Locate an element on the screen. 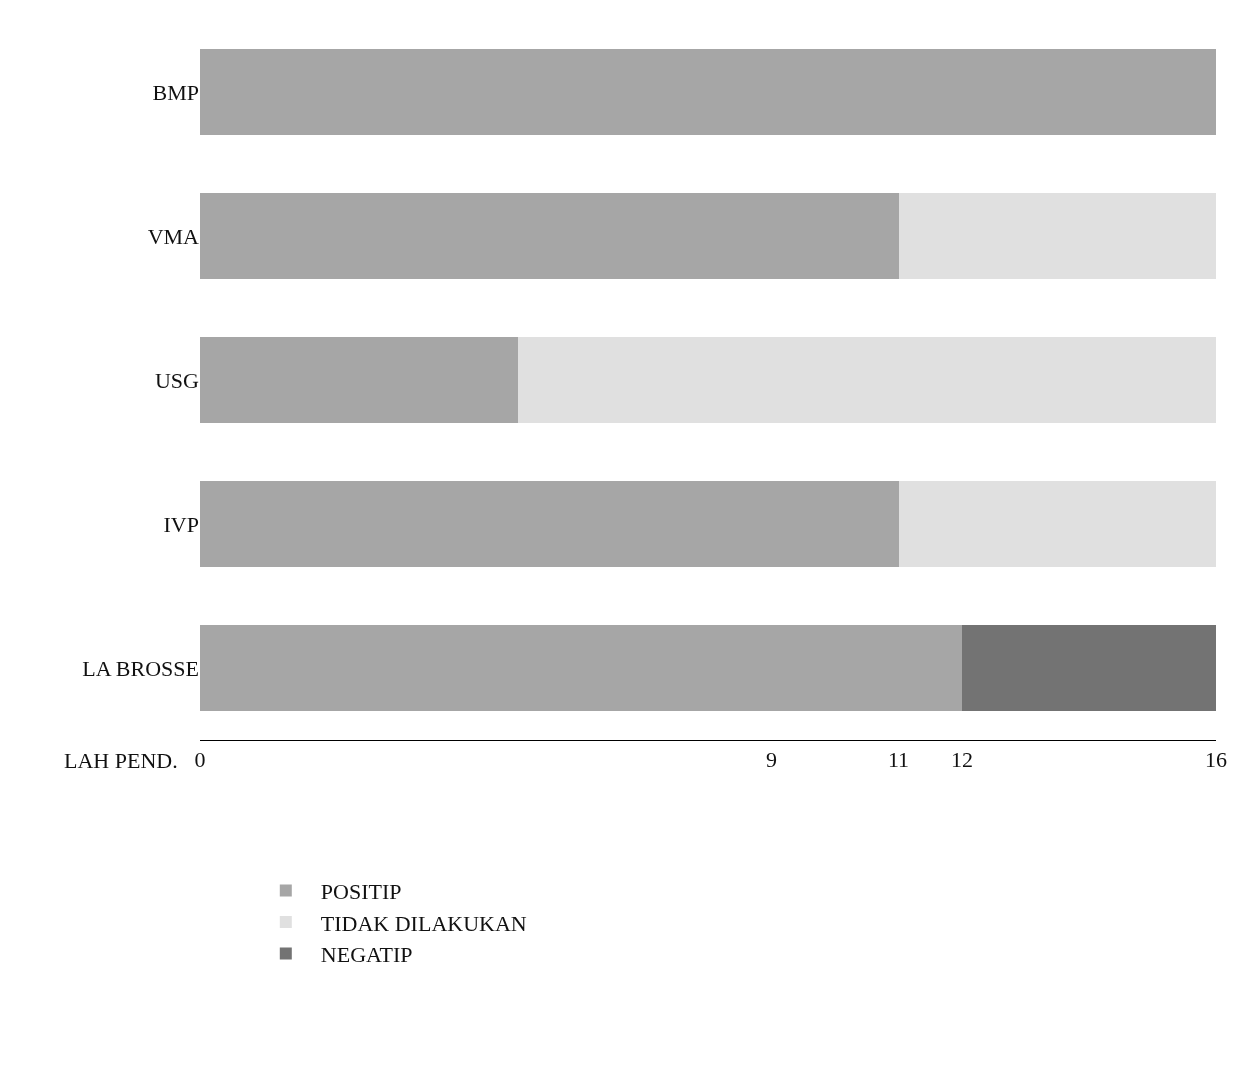 This screenshot has height=1070, width=1256. y-tick-label: LA BROSSE is located at coordinates (140, 668).